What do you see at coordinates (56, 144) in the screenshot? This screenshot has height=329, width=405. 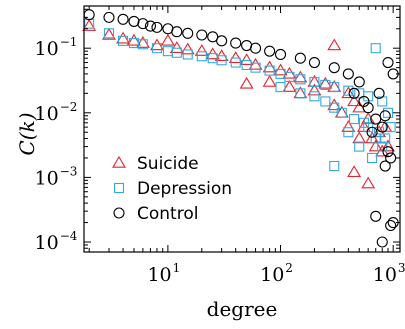 I see `y-tick-labels: 10⁻¹ 10⁻² 10⁻³ 10⁻⁴` at bounding box center [56, 144].